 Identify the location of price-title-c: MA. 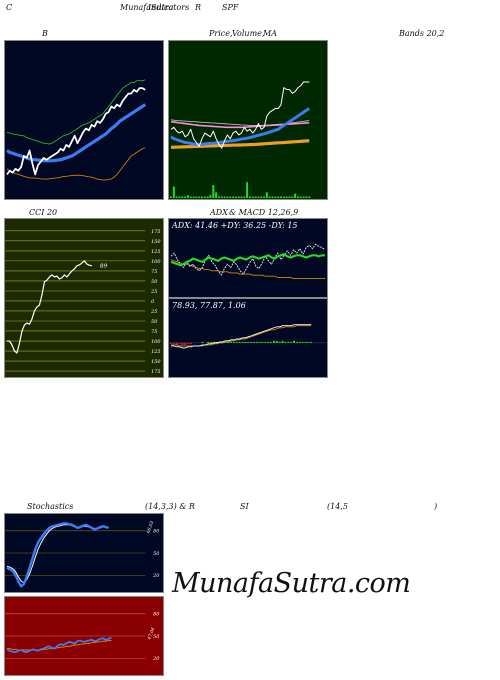
(270, 33).